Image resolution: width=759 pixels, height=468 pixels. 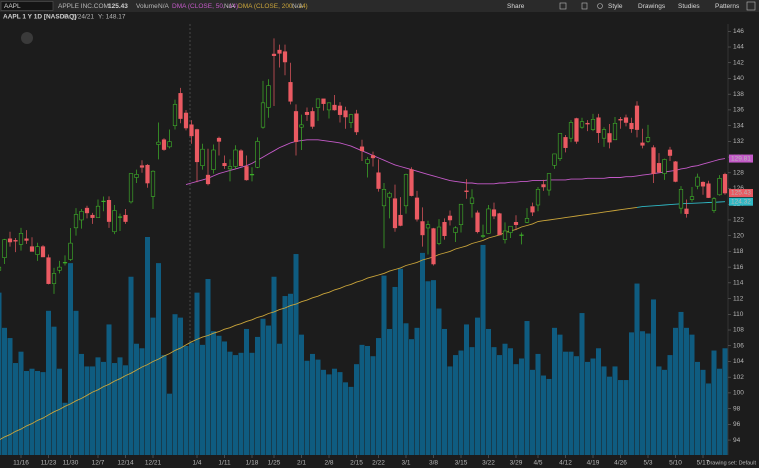 I want to click on price-label: 125.43, so click(x=741, y=193).